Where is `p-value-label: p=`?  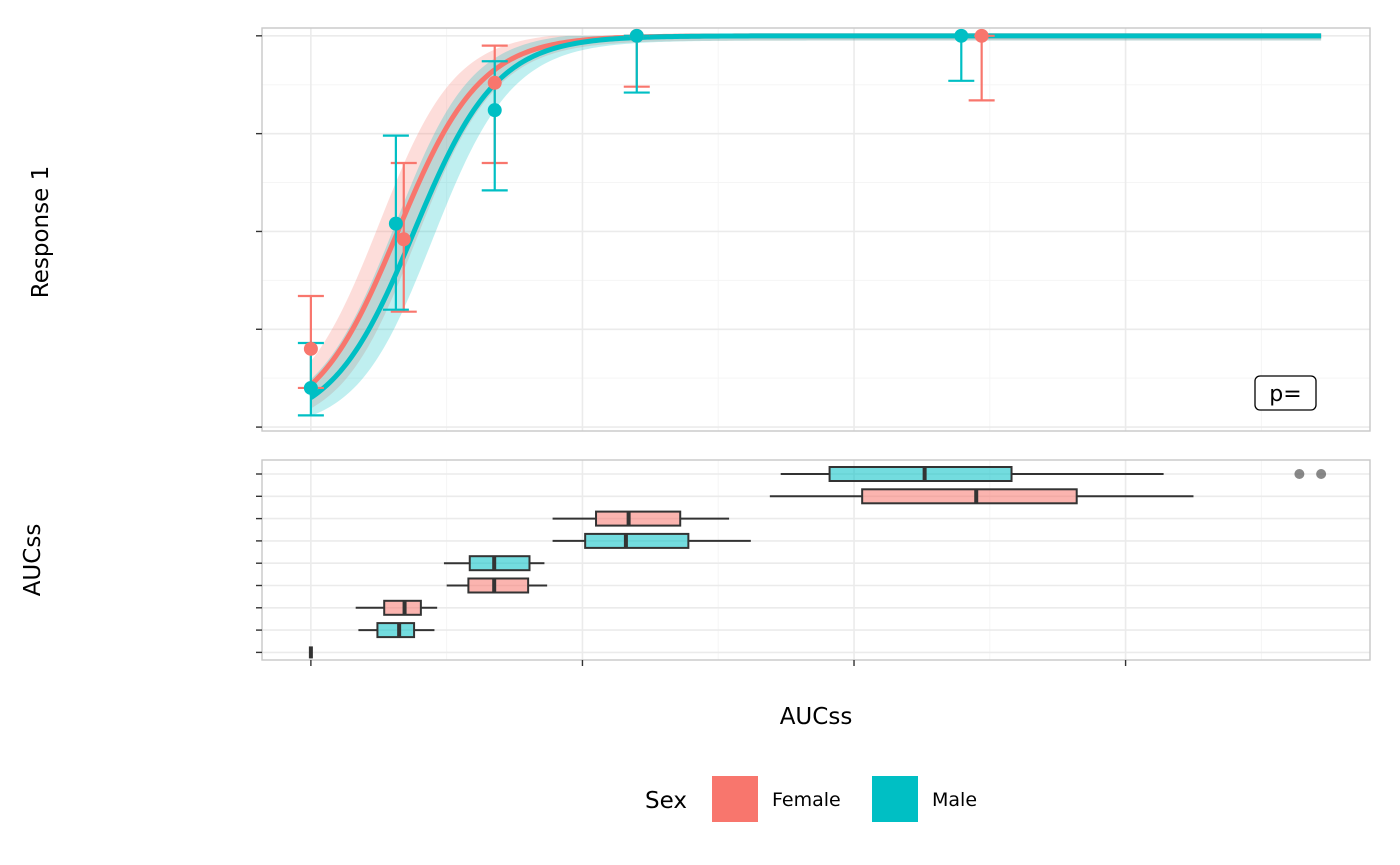 p-value-label: p= is located at coordinates (1285, 394).